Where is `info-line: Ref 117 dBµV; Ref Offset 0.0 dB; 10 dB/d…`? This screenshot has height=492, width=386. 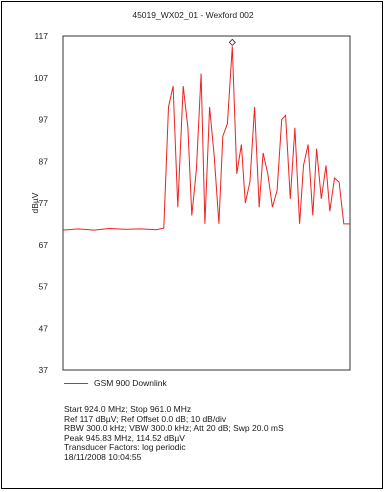 info-line: Ref 117 dBµV; Ref Offset 0.0 dB; 10 dB/d… is located at coordinates (145, 418).